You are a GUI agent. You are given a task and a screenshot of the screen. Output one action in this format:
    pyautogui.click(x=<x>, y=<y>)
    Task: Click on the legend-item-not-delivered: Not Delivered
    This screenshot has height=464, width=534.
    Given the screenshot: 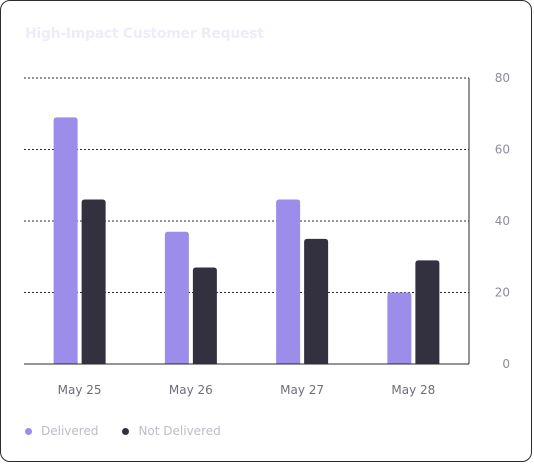 What is the action you would take?
    pyautogui.click(x=171, y=431)
    